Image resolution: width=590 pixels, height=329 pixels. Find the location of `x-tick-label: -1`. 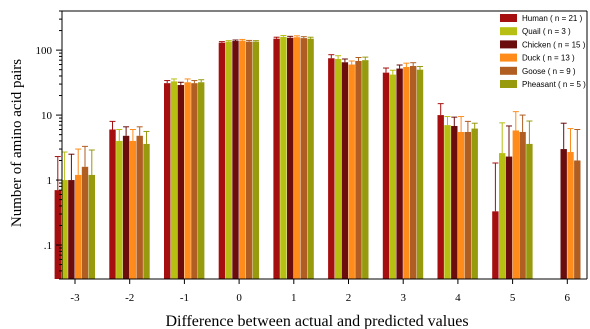

x-tick-label: -1 is located at coordinates (184, 298).